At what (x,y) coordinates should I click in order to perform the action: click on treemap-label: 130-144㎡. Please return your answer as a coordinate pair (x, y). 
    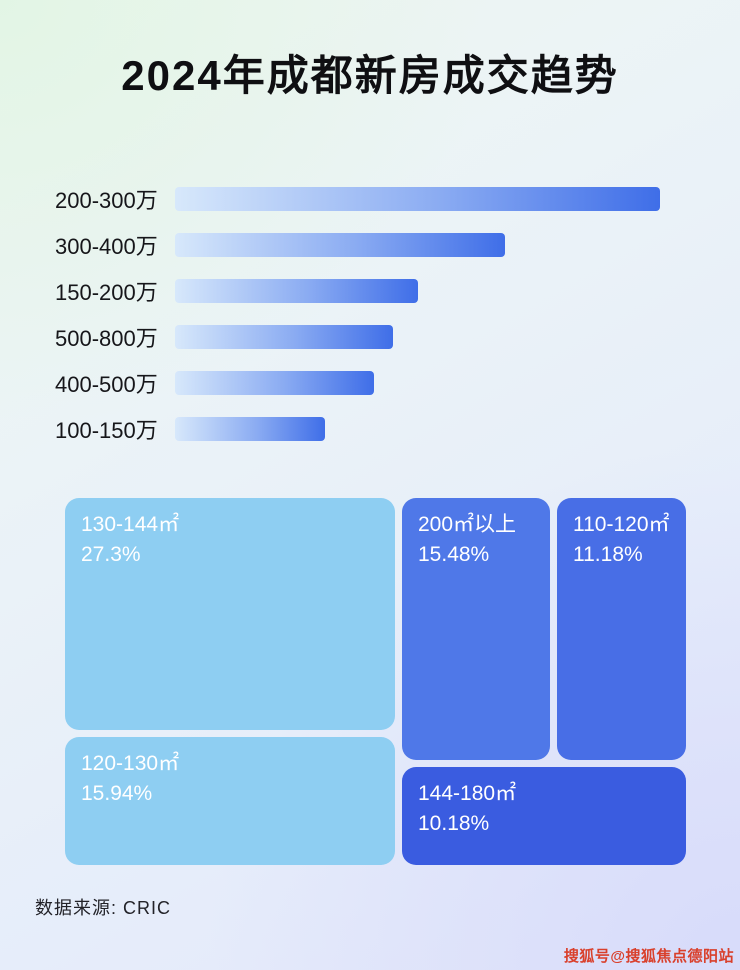
    Looking at the image, I should click on (130, 524).